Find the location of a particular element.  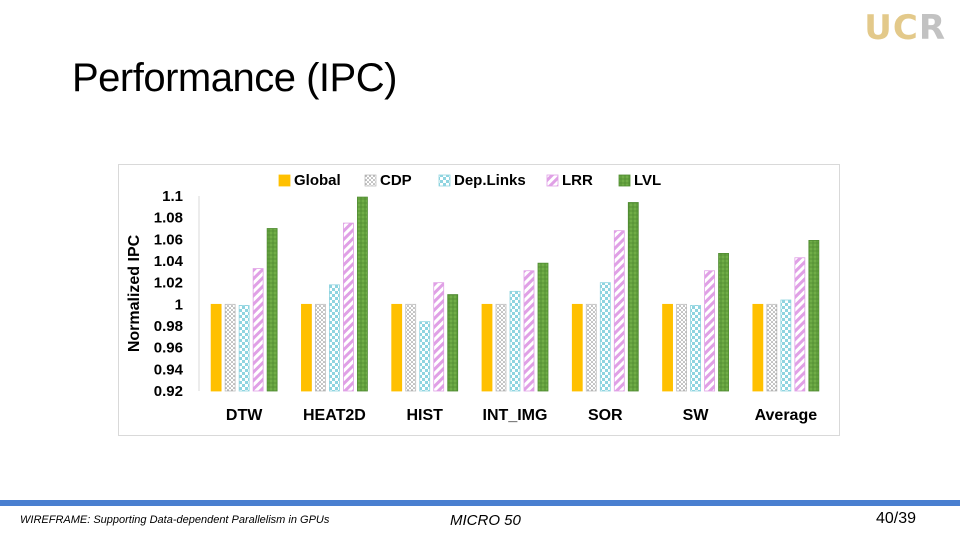

legend-item: Dep.Links is located at coordinates (482, 180).